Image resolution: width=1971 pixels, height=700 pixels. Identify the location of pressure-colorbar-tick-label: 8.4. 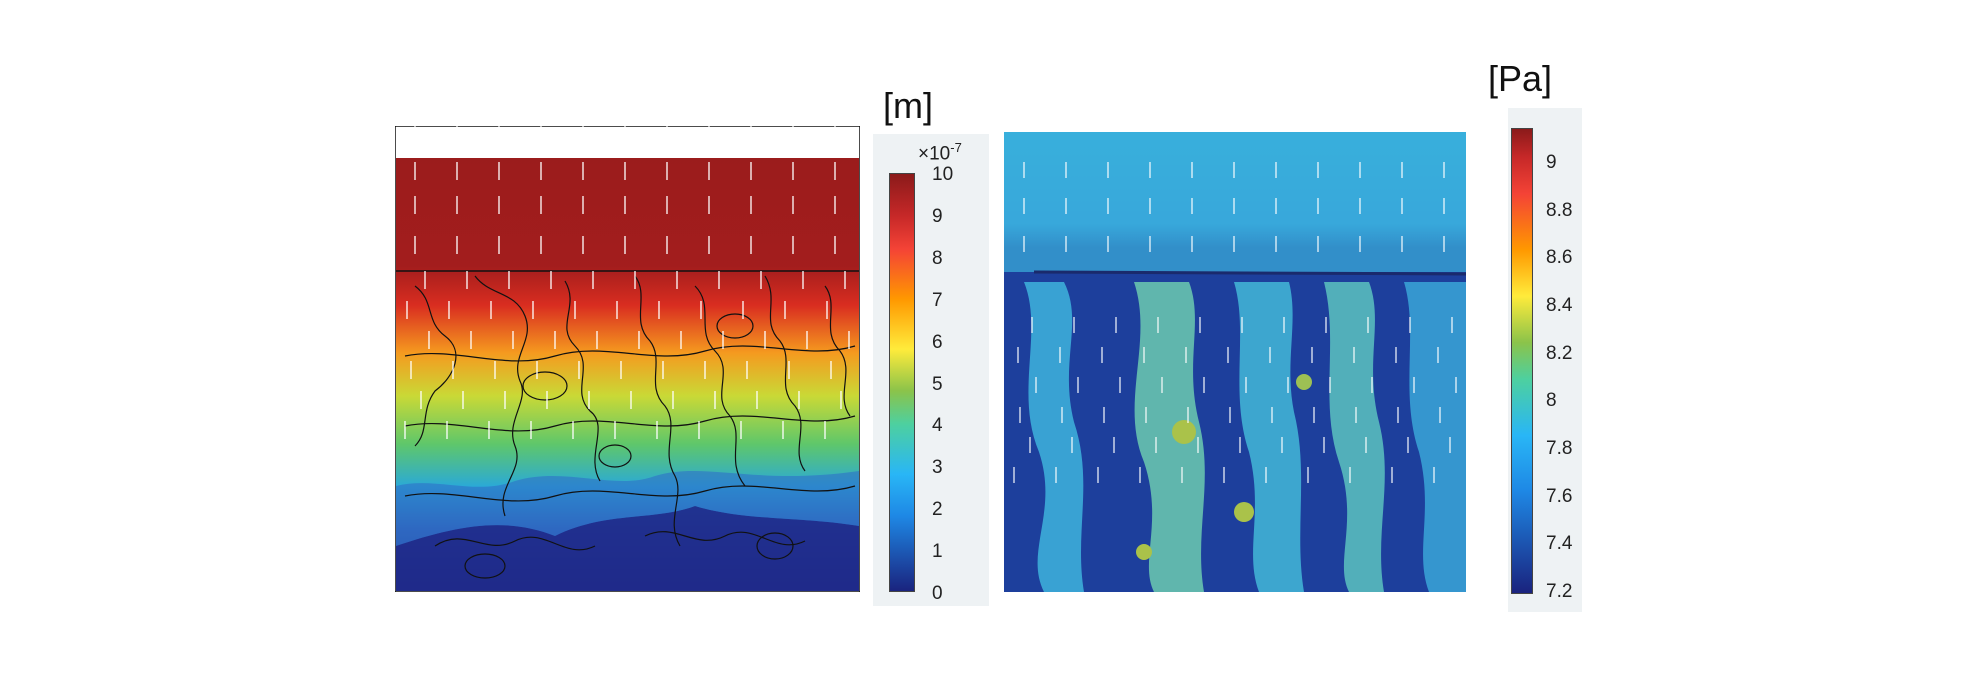
(1559, 305).